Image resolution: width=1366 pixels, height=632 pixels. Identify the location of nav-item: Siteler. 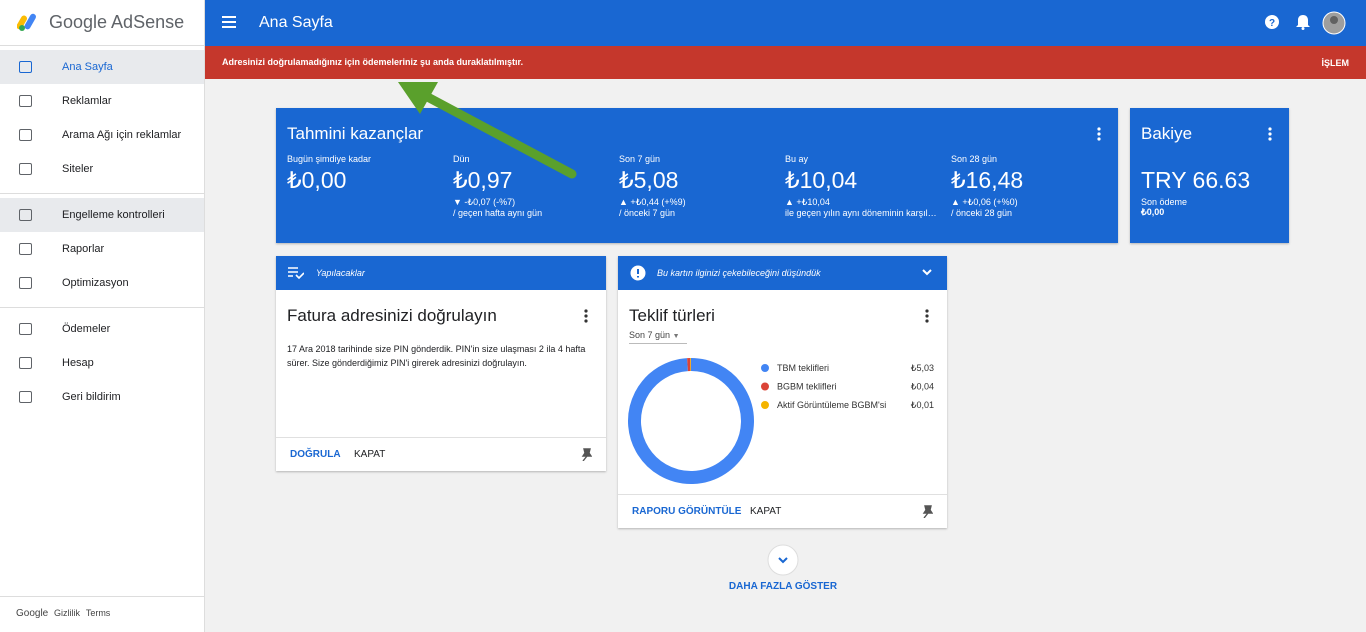
(102, 169).